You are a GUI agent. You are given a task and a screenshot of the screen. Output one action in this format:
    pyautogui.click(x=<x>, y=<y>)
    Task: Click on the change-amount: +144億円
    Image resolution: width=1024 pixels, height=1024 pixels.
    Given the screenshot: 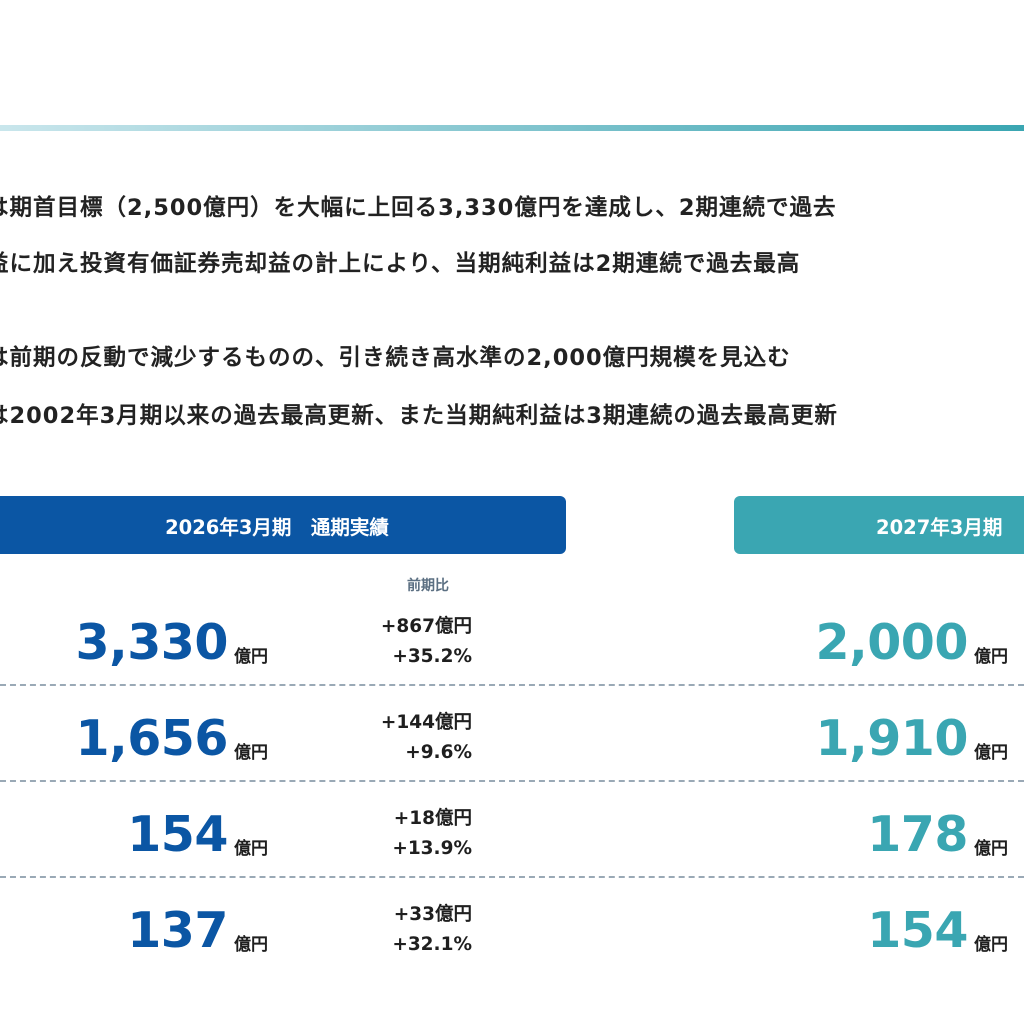 What is the action you would take?
    pyautogui.click(x=426, y=722)
    